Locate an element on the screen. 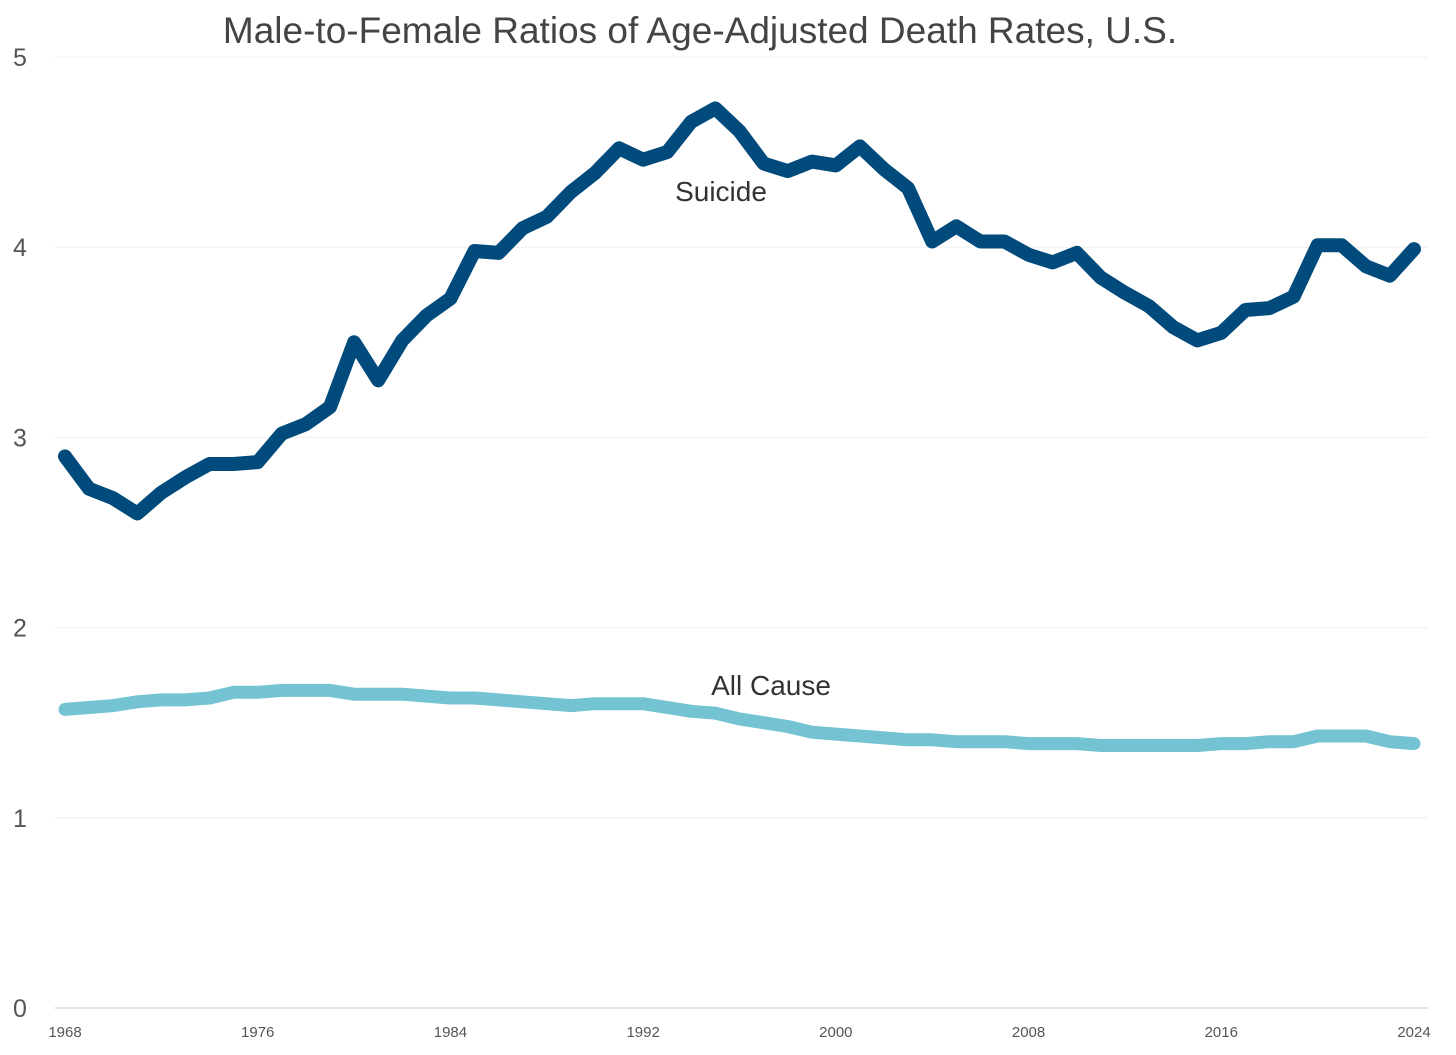 The width and height of the screenshot is (1456, 1055). x-tick-label: 1976 is located at coordinates (257, 1032).